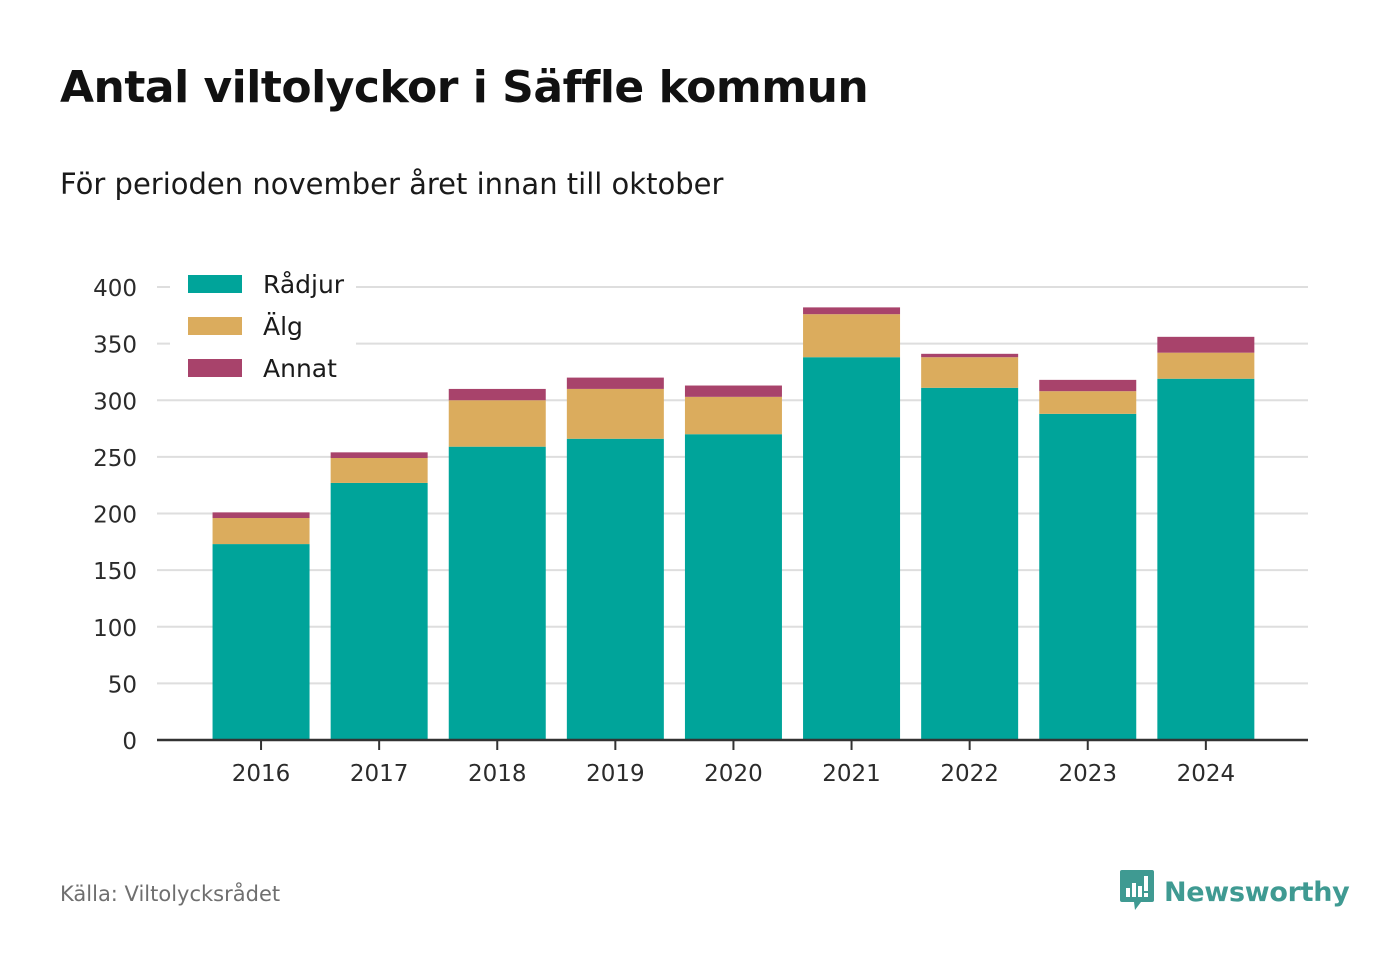 Image resolution: width=1400 pixels, height=973 pixels. What do you see at coordinates (464, 87) in the screenshot?
I see `chart-title: Antal viltolyckor i Säffle kommun` at bounding box center [464, 87].